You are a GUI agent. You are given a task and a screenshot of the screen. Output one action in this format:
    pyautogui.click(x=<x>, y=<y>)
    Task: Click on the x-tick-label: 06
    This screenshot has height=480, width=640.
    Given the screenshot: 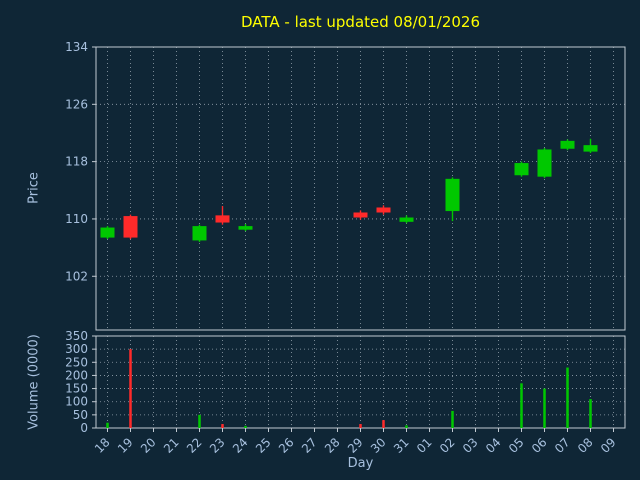 What is the action you would take?
    pyautogui.click(x=539, y=445)
    